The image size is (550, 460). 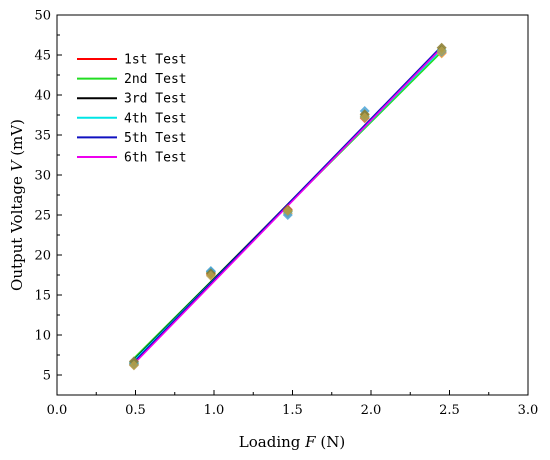 What do you see at coordinates (42, 216) in the screenshot?
I see `y-tick-label: 25` at bounding box center [42, 216].